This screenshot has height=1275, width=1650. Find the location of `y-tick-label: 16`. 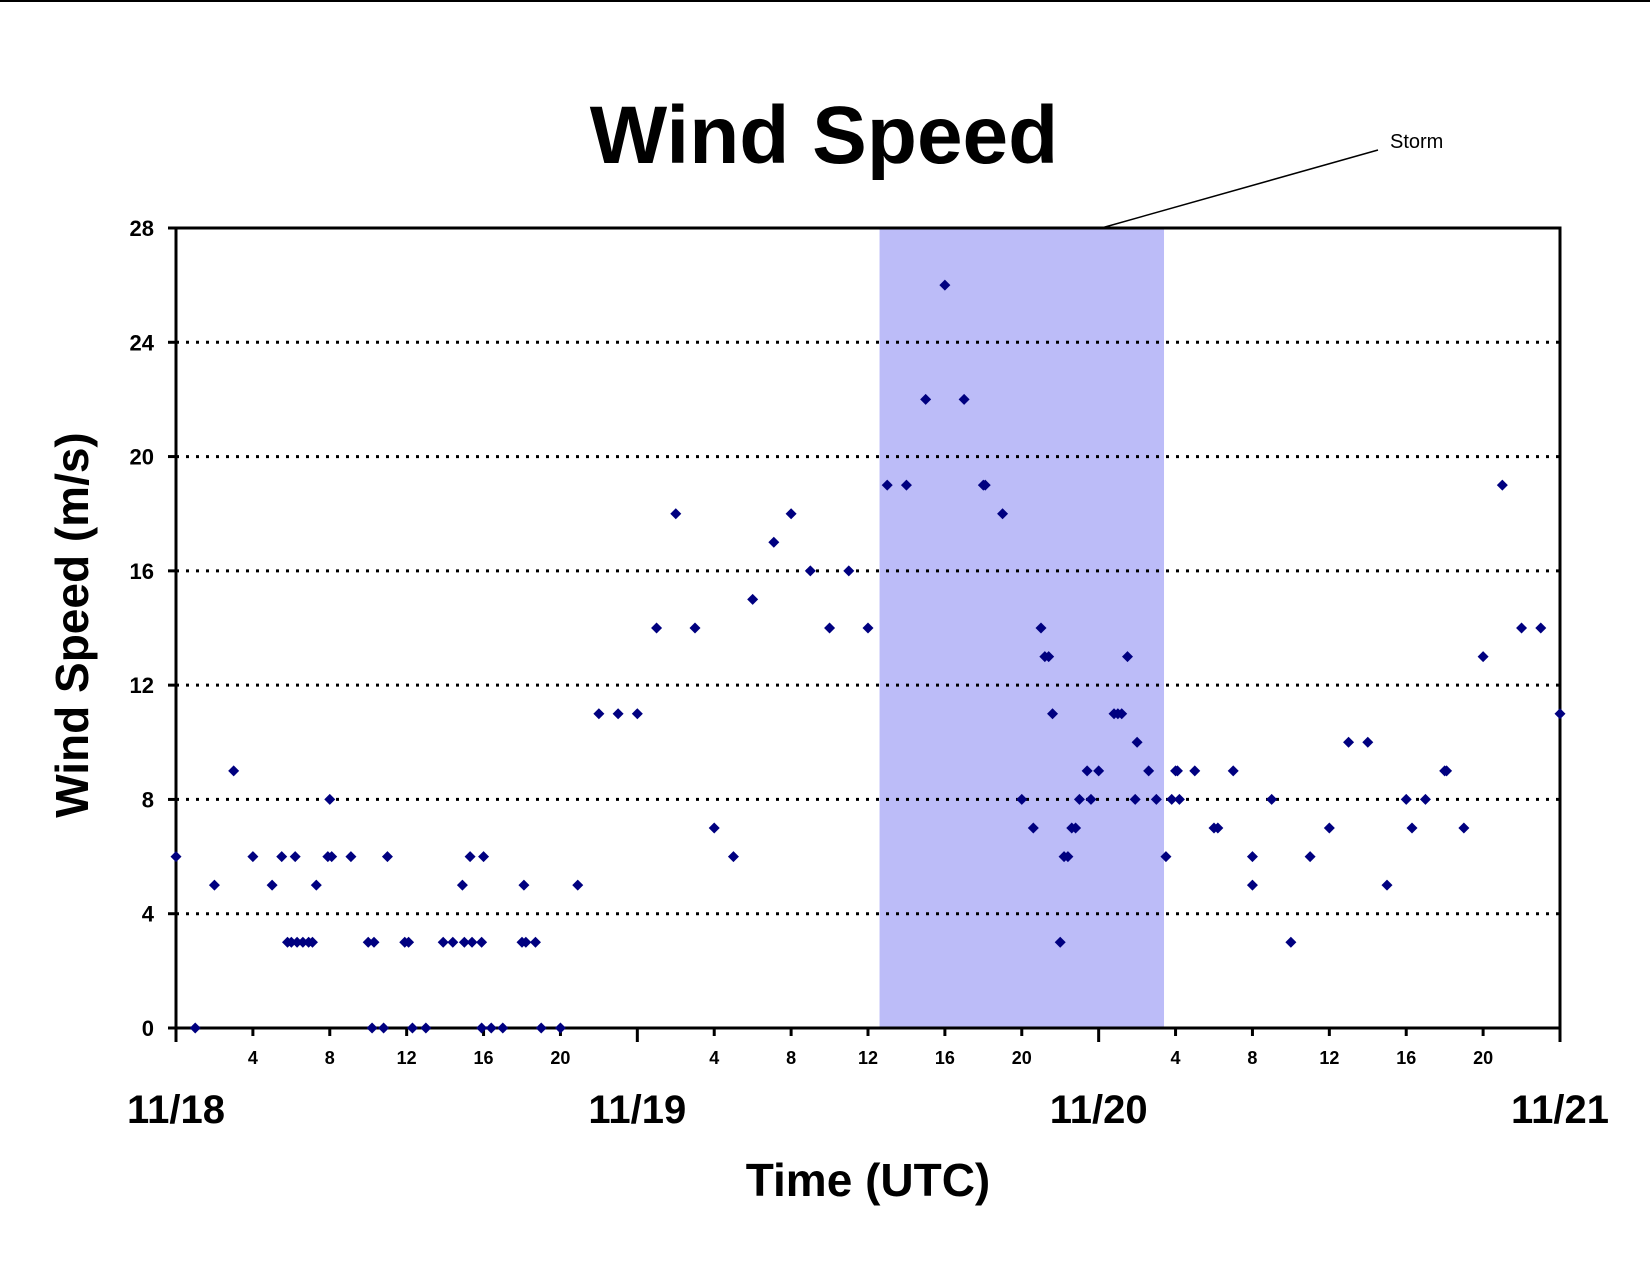

y-tick-label: 16 is located at coordinates (142, 571).